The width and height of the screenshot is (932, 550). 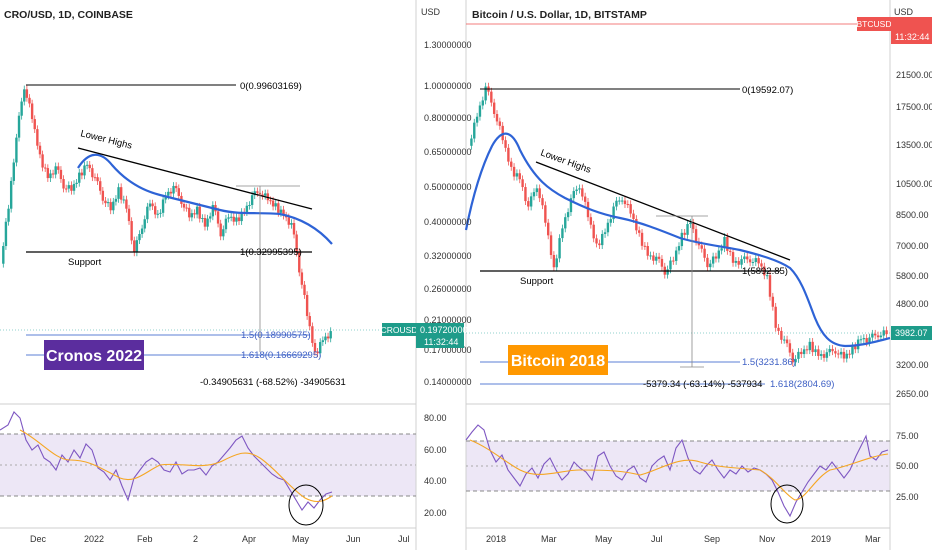 What do you see at coordinates (448, 289) in the screenshot?
I see `left-ytick: 0.26000000` at bounding box center [448, 289].